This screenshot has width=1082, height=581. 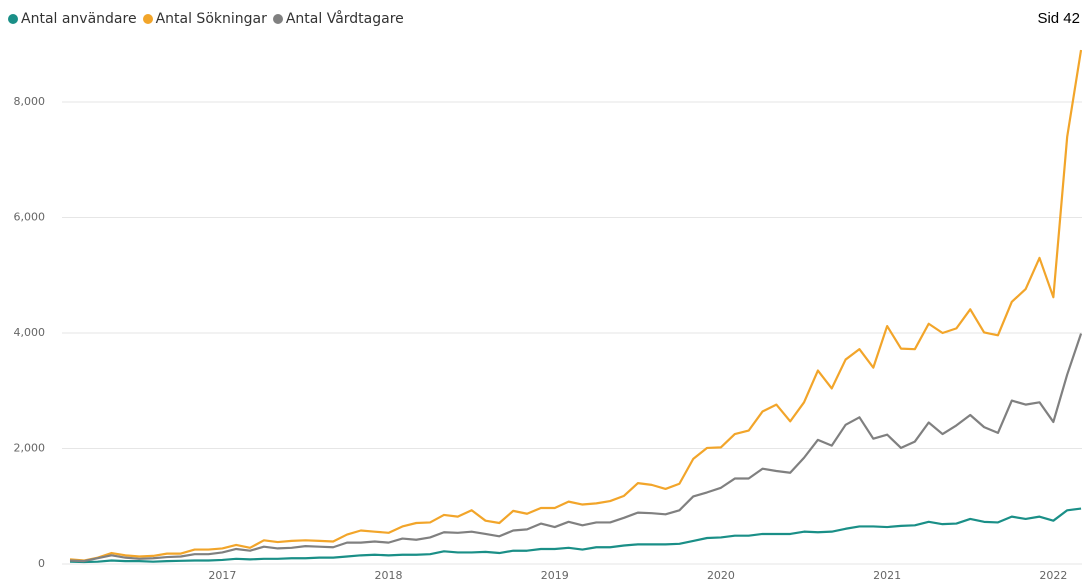 I want to click on y-tick-label: 6,000, so click(x=30, y=217).